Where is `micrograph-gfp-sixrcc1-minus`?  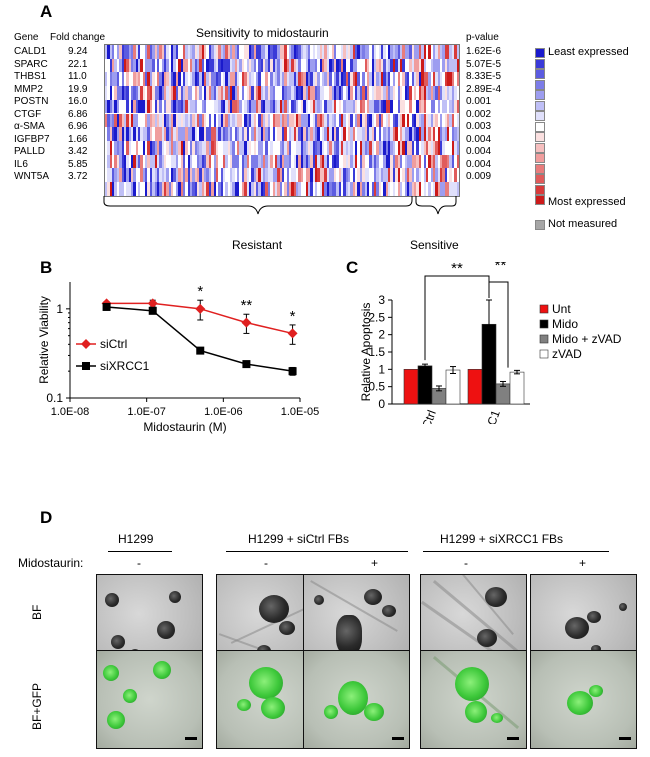 micrograph-gfp-sixrcc1-minus is located at coordinates (473, 699).